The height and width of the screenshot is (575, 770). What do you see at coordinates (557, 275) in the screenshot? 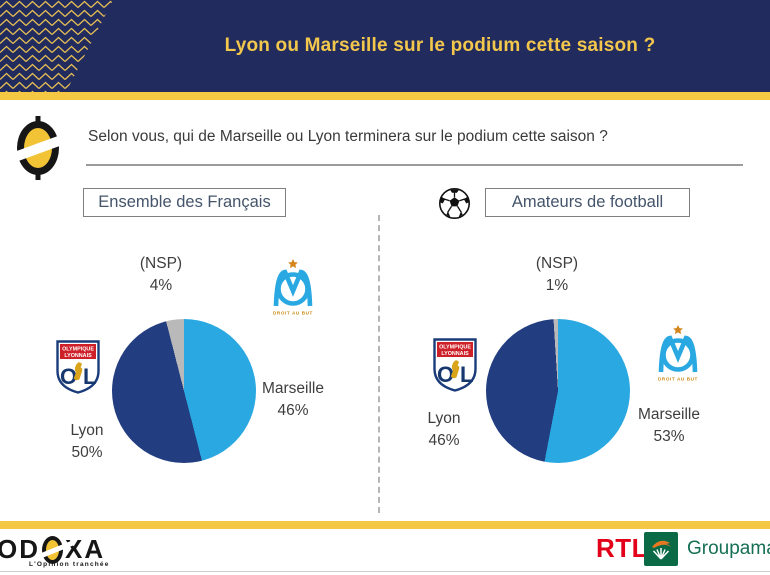
I see `nsp-label-right: (NSP) 1%` at bounding box center [557, 275].